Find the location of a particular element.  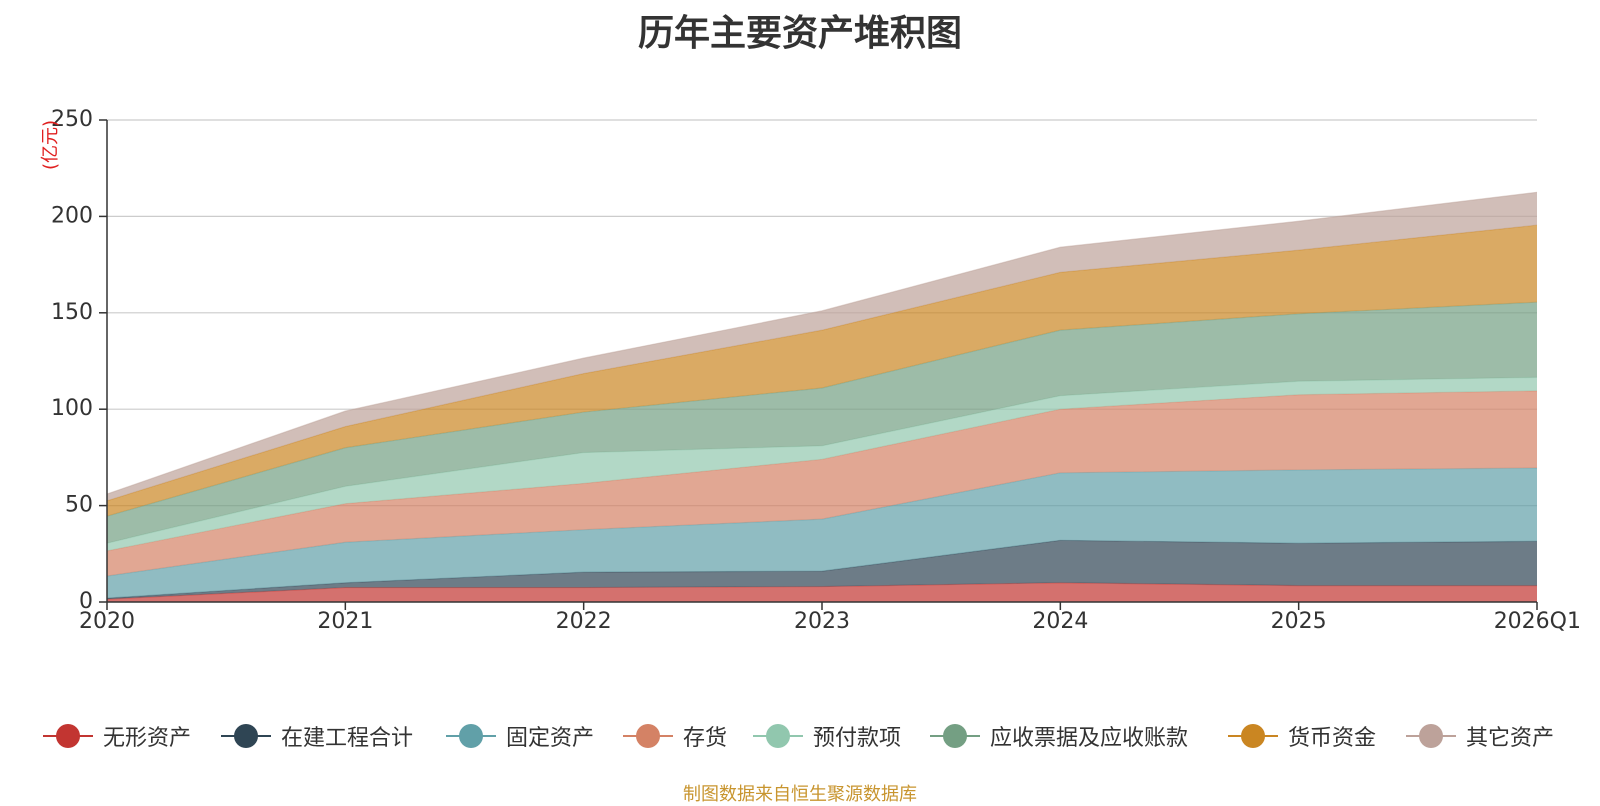

legend: 无形资产 在建工程合计 固定资产 存货 预付款项 应收票据及应收账款 货币资金 其它资产 is located at coordinates (800, 736).